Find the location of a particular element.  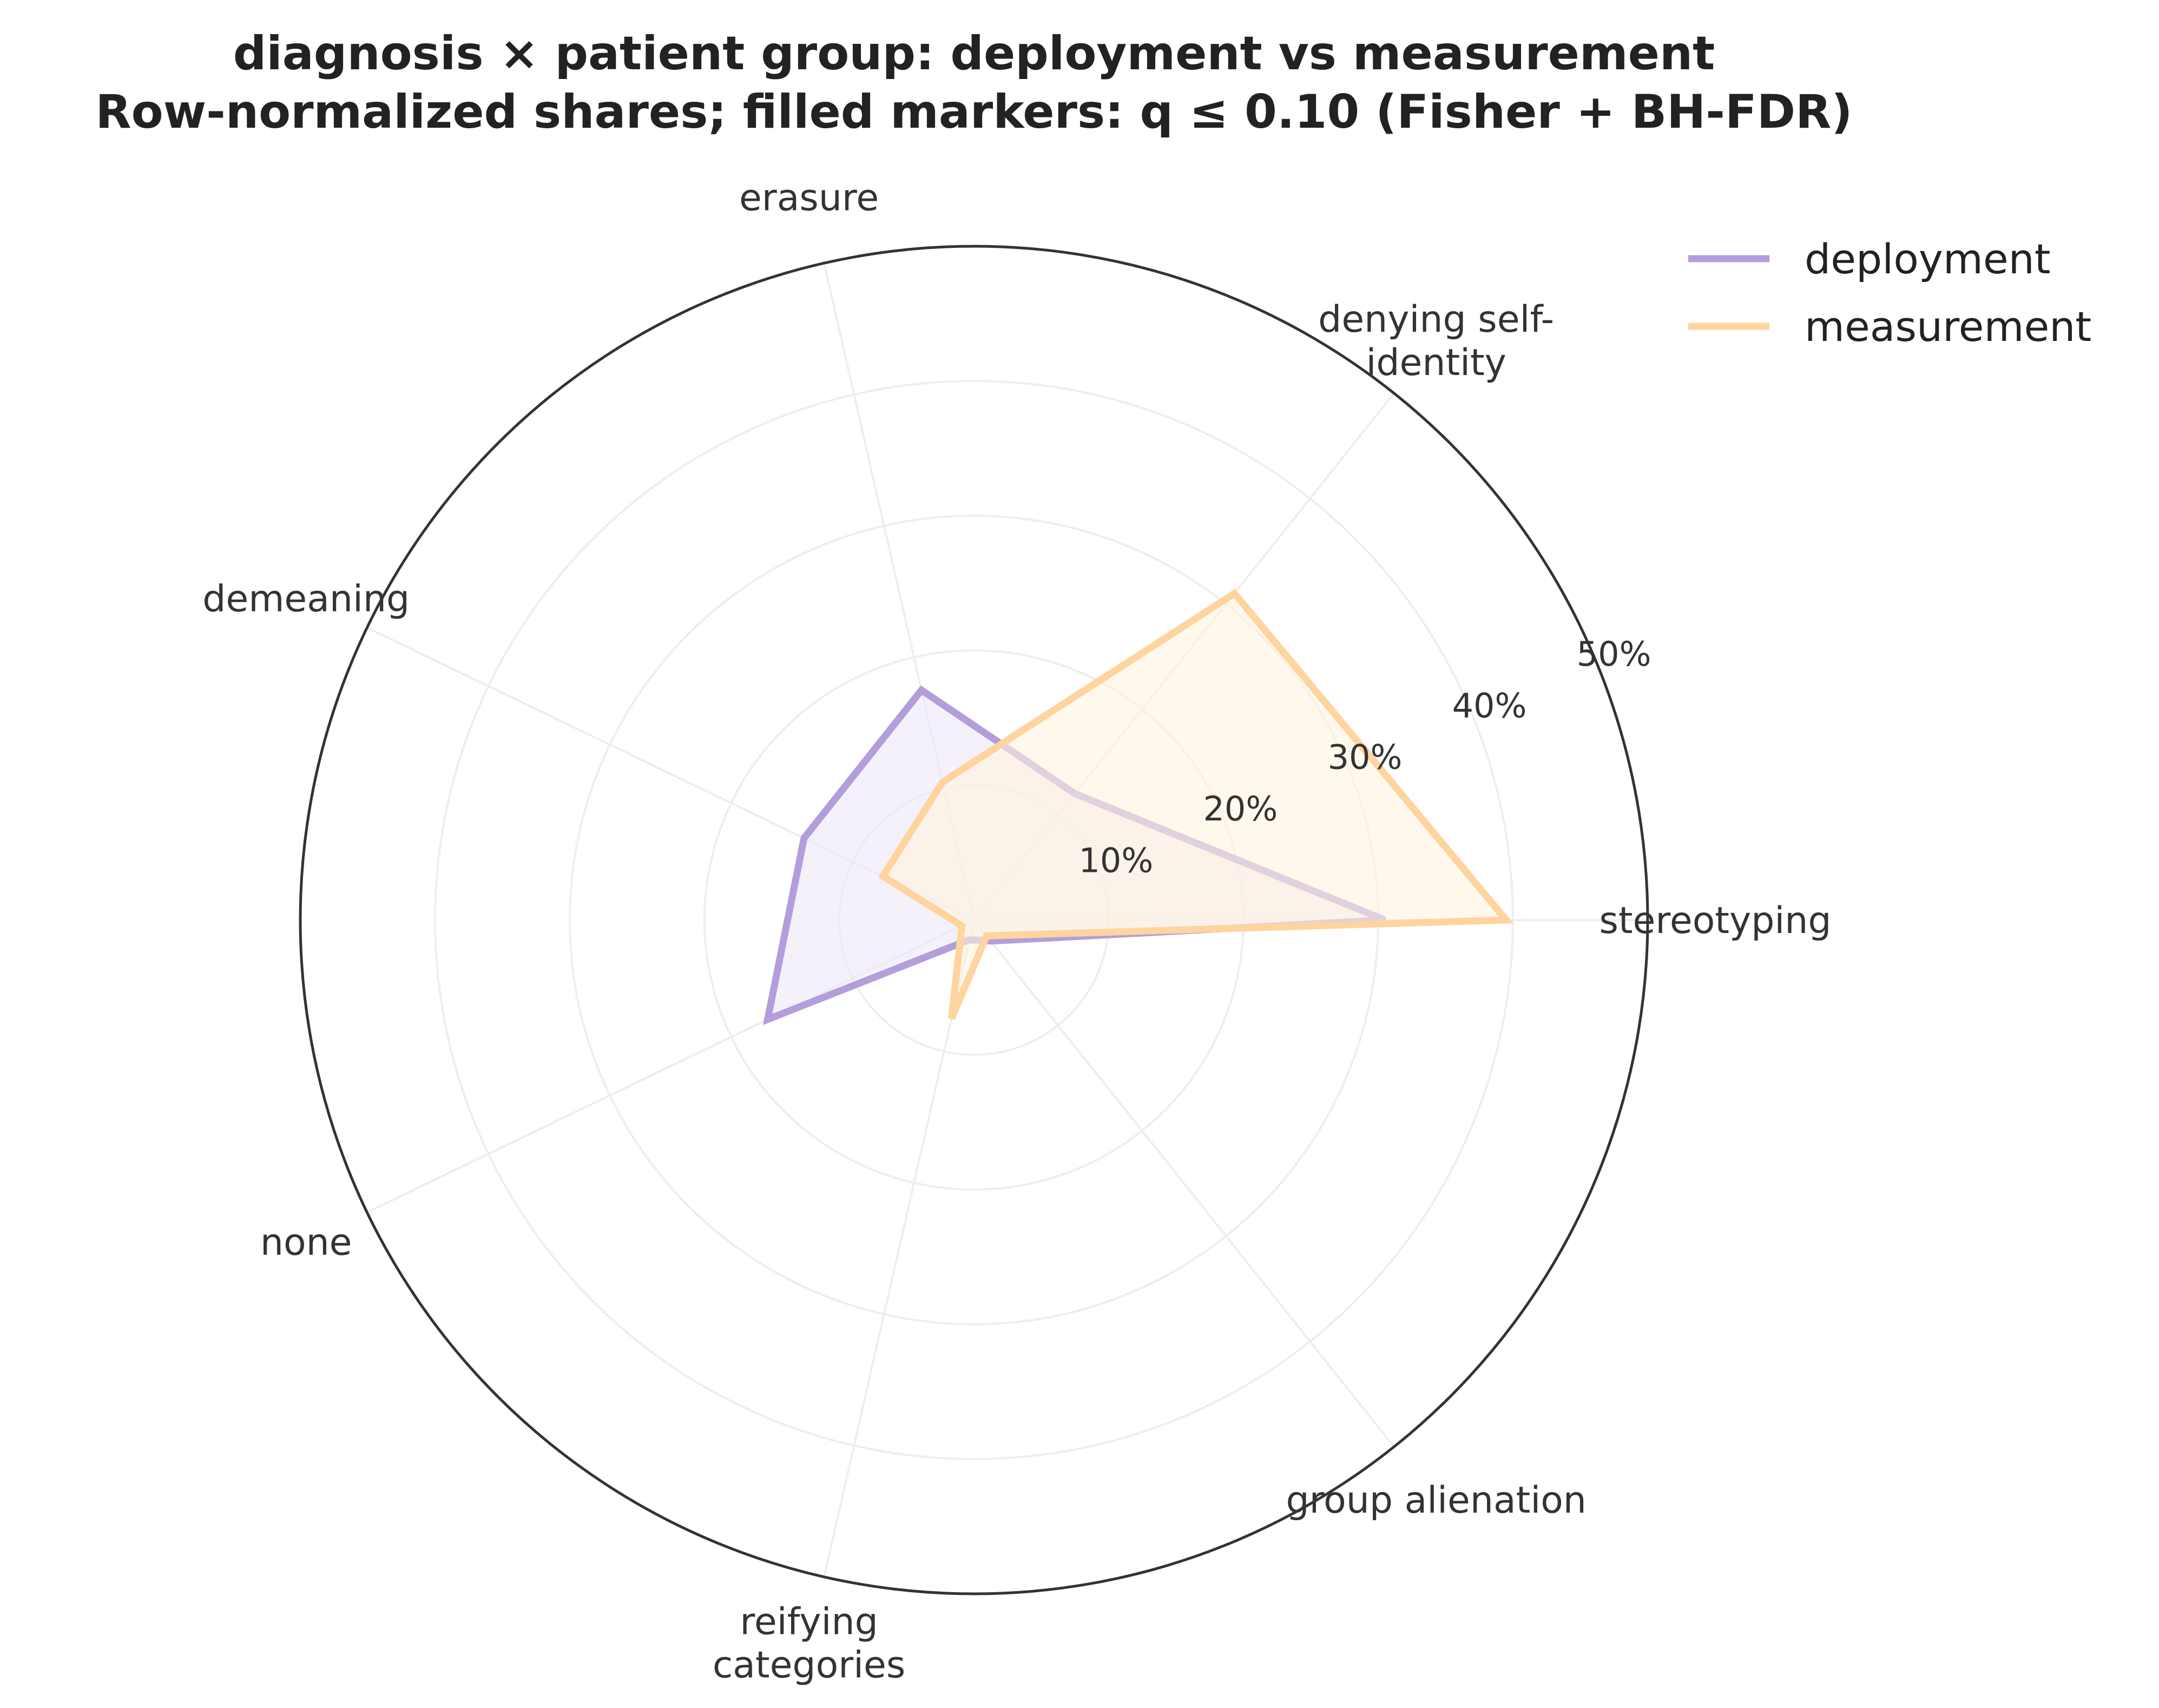

legend-entry-deployment: deployment is located at coordinates (1869, 259).